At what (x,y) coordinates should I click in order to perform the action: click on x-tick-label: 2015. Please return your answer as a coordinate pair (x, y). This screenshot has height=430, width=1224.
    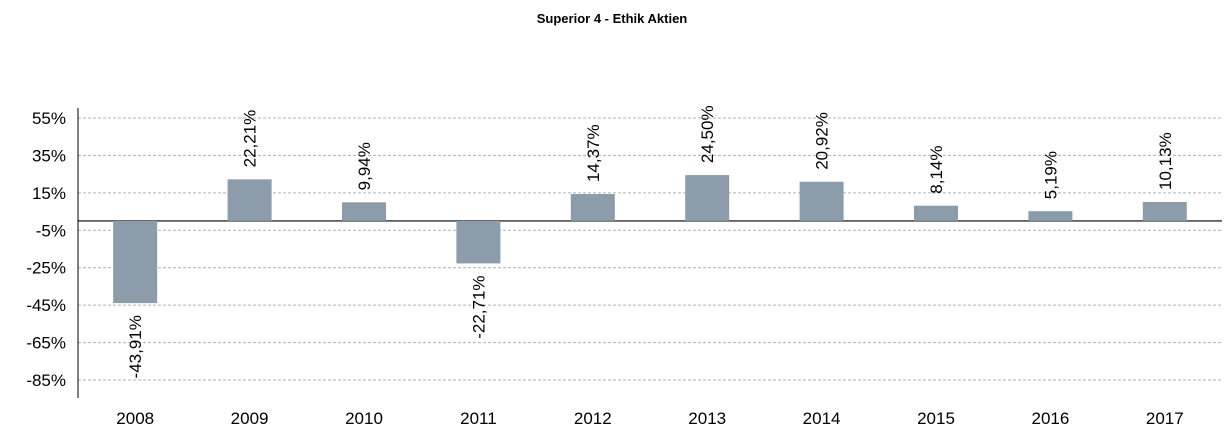
    Looking at the image, I should click on (936, 418).